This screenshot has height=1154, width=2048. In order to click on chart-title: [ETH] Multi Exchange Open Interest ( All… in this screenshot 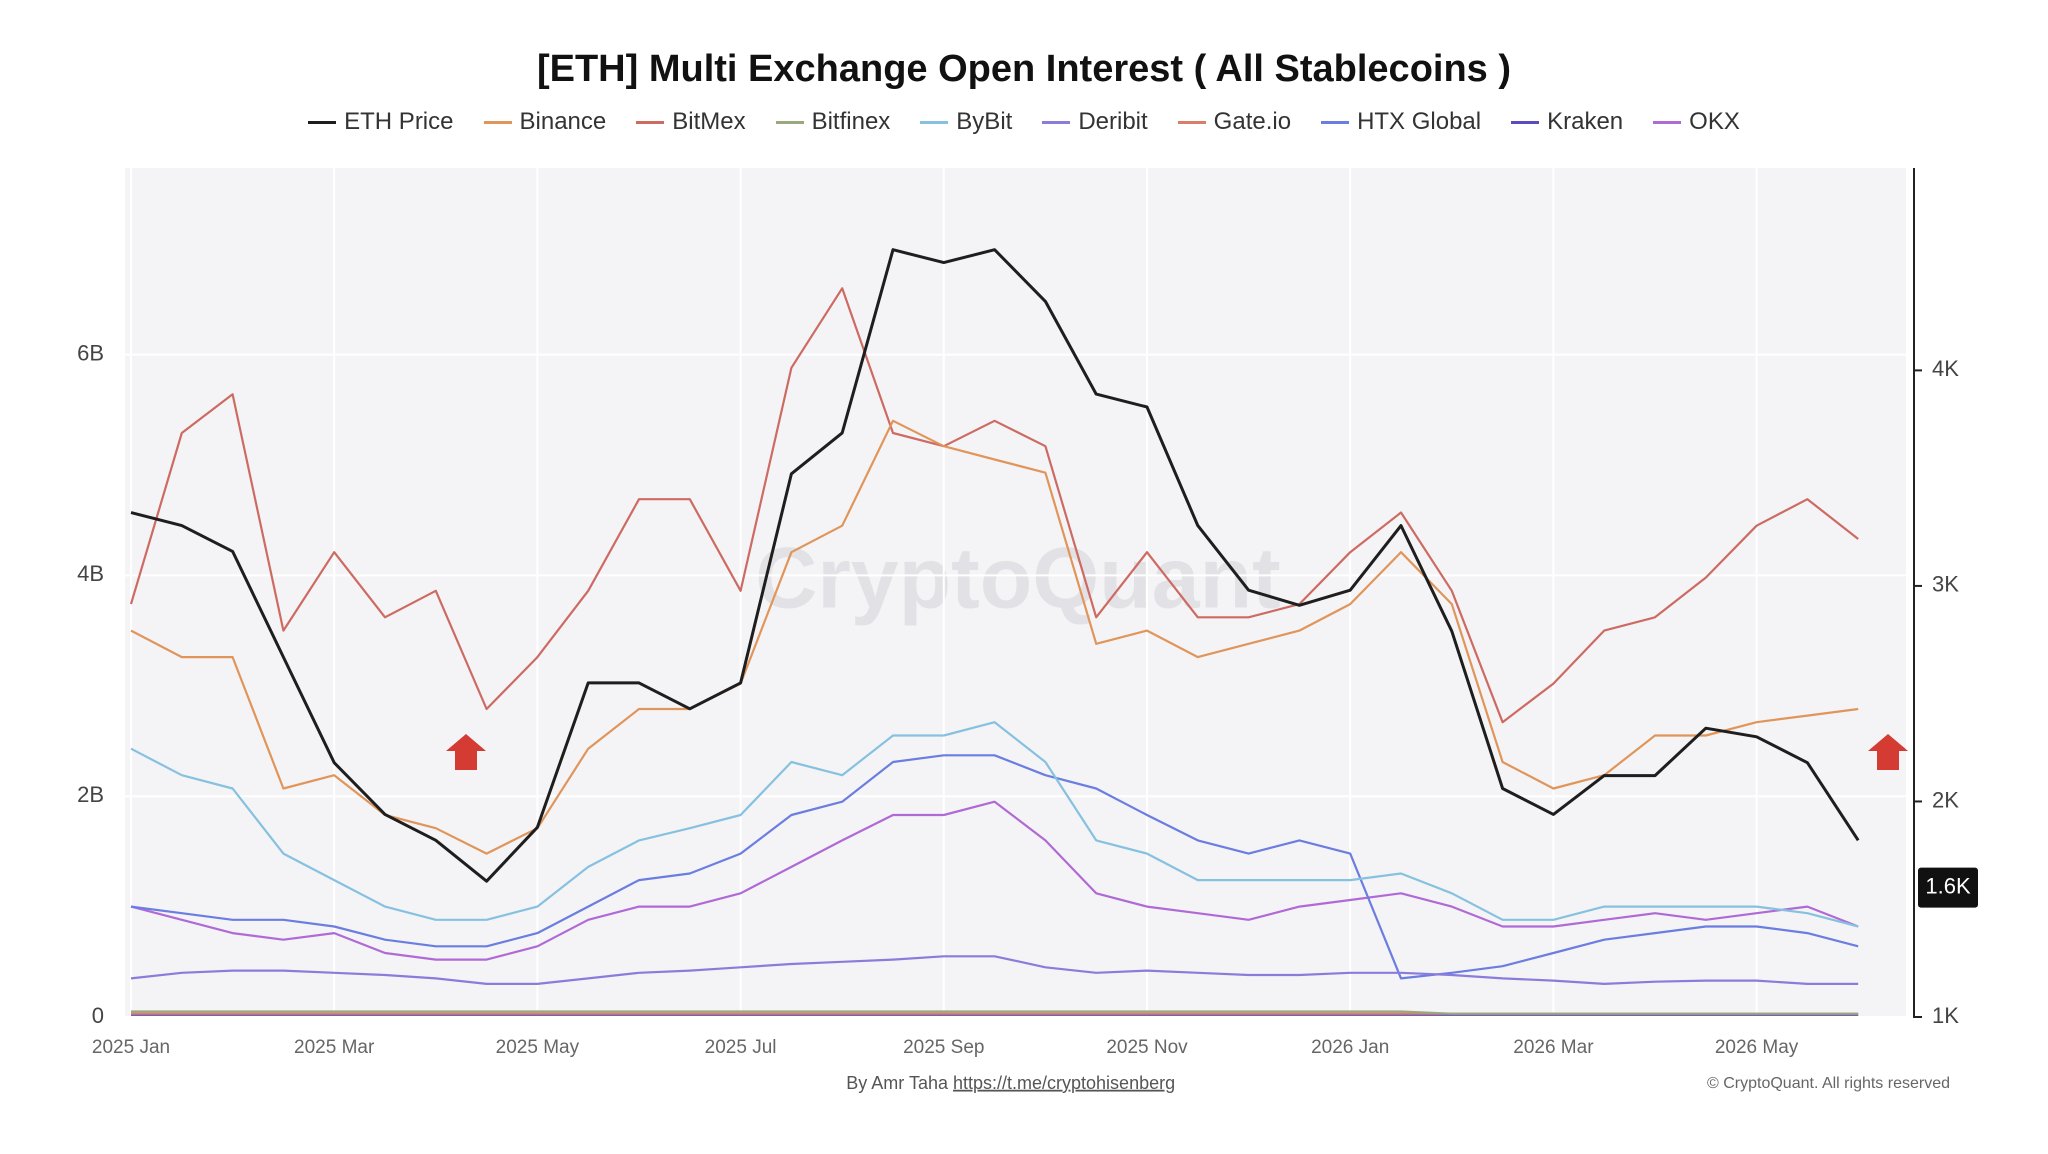, I will do `click(1024, 69)`.